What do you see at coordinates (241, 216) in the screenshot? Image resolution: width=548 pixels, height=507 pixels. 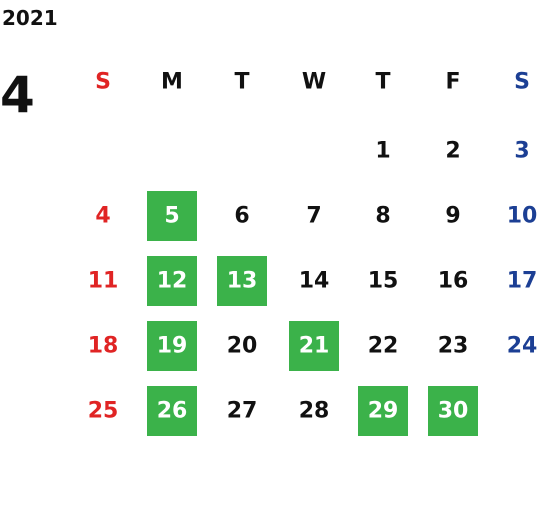 I see `day: 6` at bounding box center [241, 216].